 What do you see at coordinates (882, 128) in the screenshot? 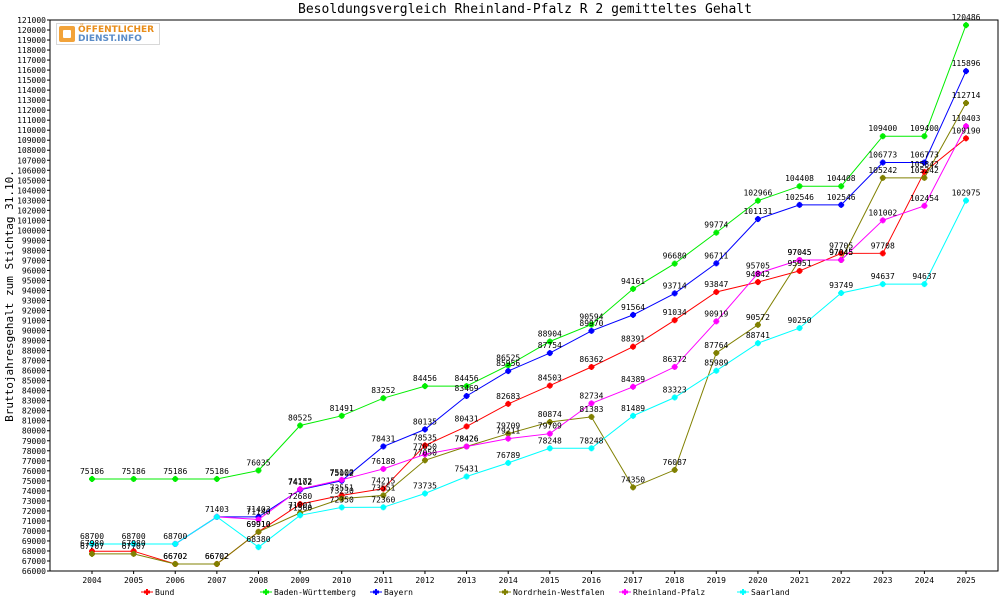
I see `data-label: 109400` at bounding box center [882, 128].